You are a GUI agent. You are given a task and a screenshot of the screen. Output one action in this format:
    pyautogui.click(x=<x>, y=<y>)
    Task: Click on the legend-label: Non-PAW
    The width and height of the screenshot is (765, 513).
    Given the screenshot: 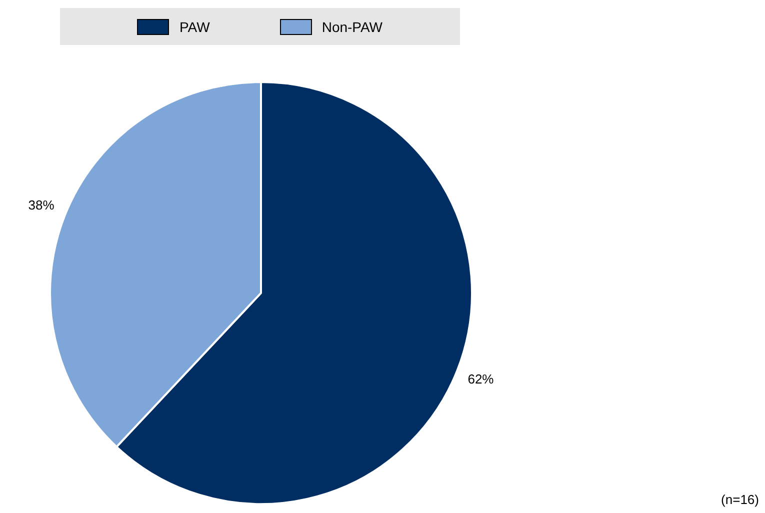 What is the action you would take?
    pyautogui.click(x=352, y=26)
    